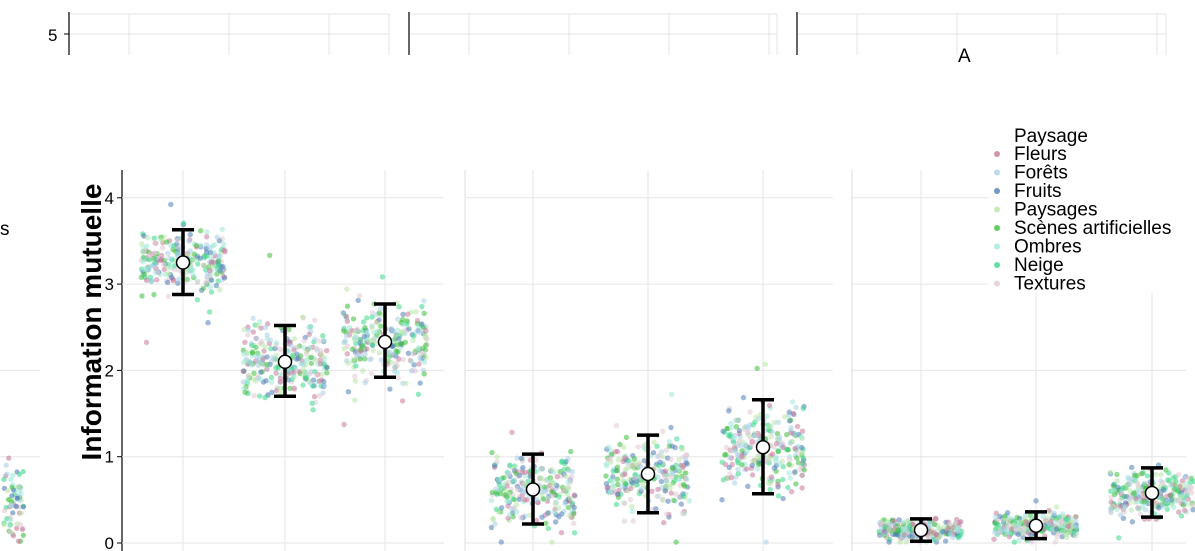  What do you see at coordinates (20, 456) in the screenshot?
I see `left-cropped-panel` at bounding box center [20, 456].